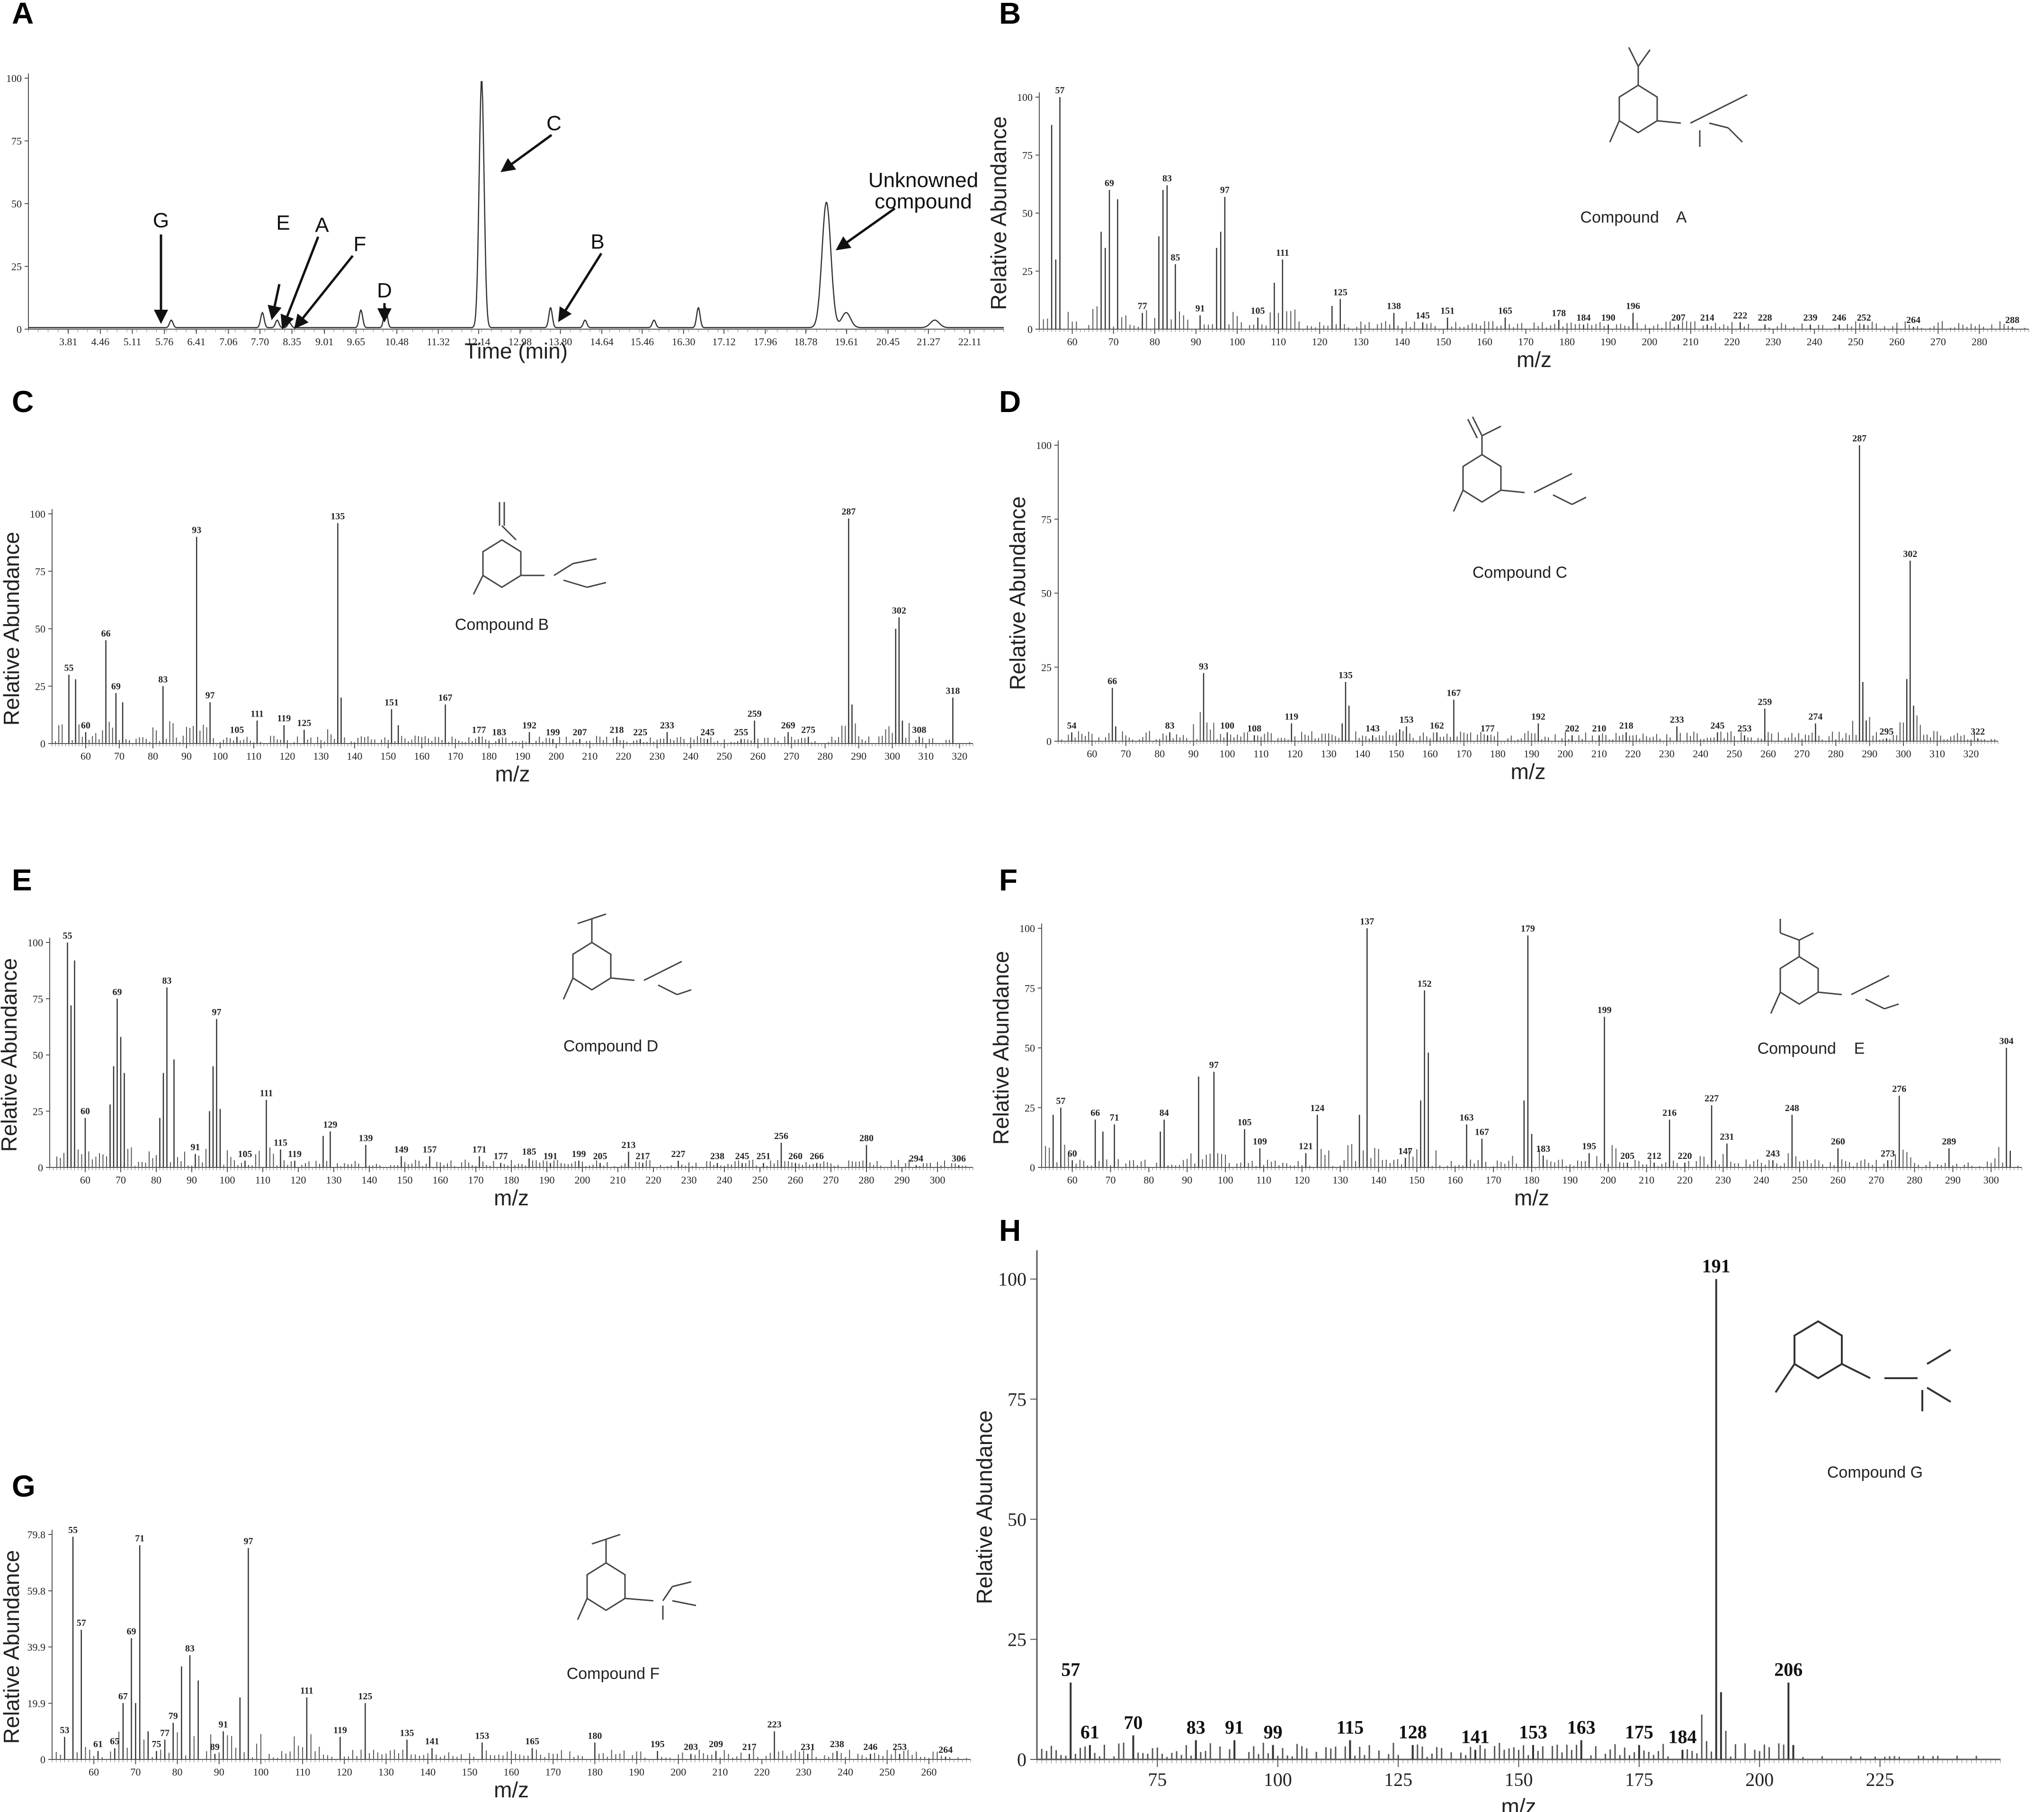 The width and height of the screenshot is (2044, 1812). Describe the element at coordinates (1260, 754) in the screenshot. I see `x-tick-label: 110` at that location.